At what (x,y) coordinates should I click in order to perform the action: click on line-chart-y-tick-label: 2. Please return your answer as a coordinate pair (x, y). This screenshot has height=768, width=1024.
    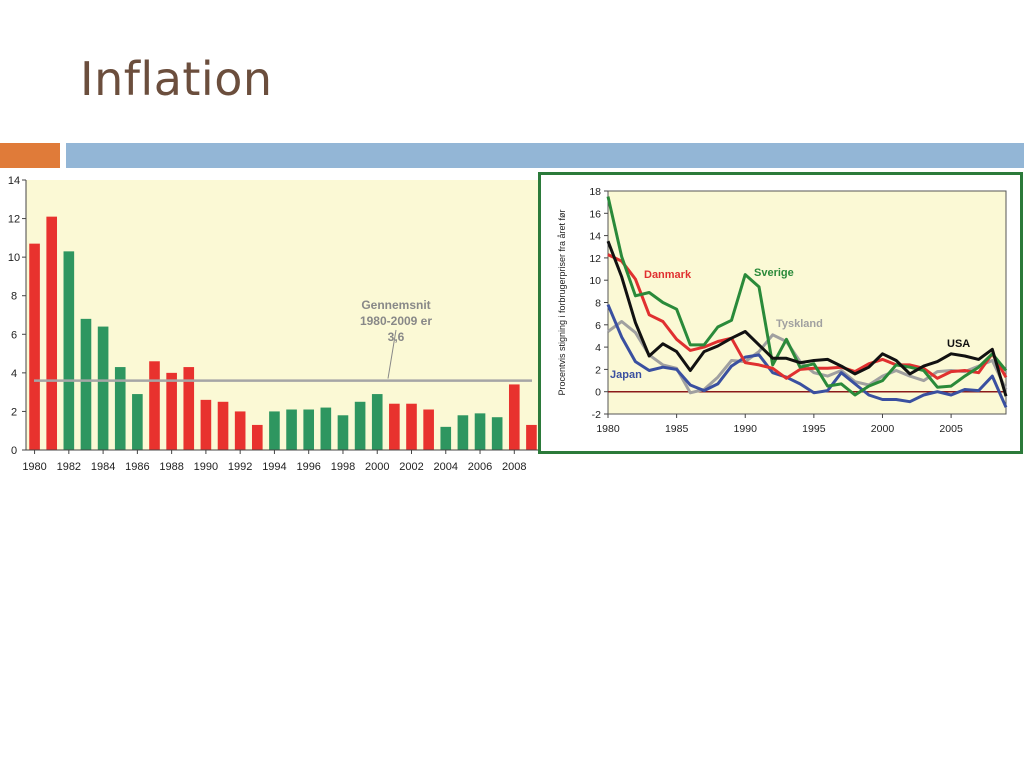
    Looking at the image, I should click on (598, 370).